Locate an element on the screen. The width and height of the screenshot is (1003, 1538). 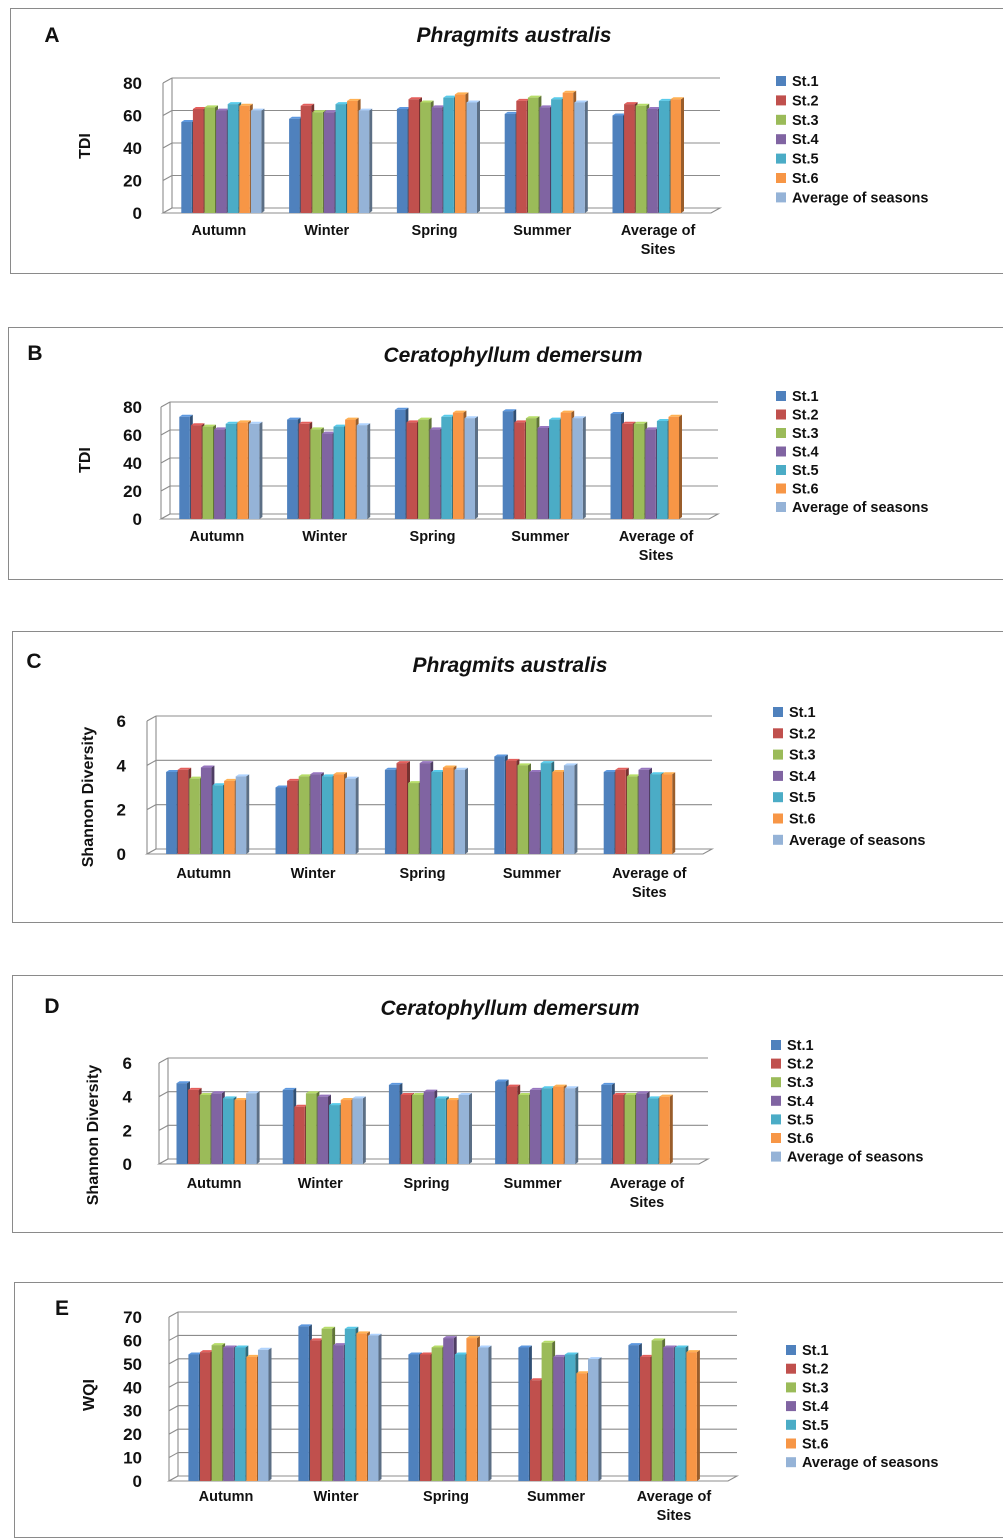
y-tick-label: 6 is located at coordinates (127, 1063).